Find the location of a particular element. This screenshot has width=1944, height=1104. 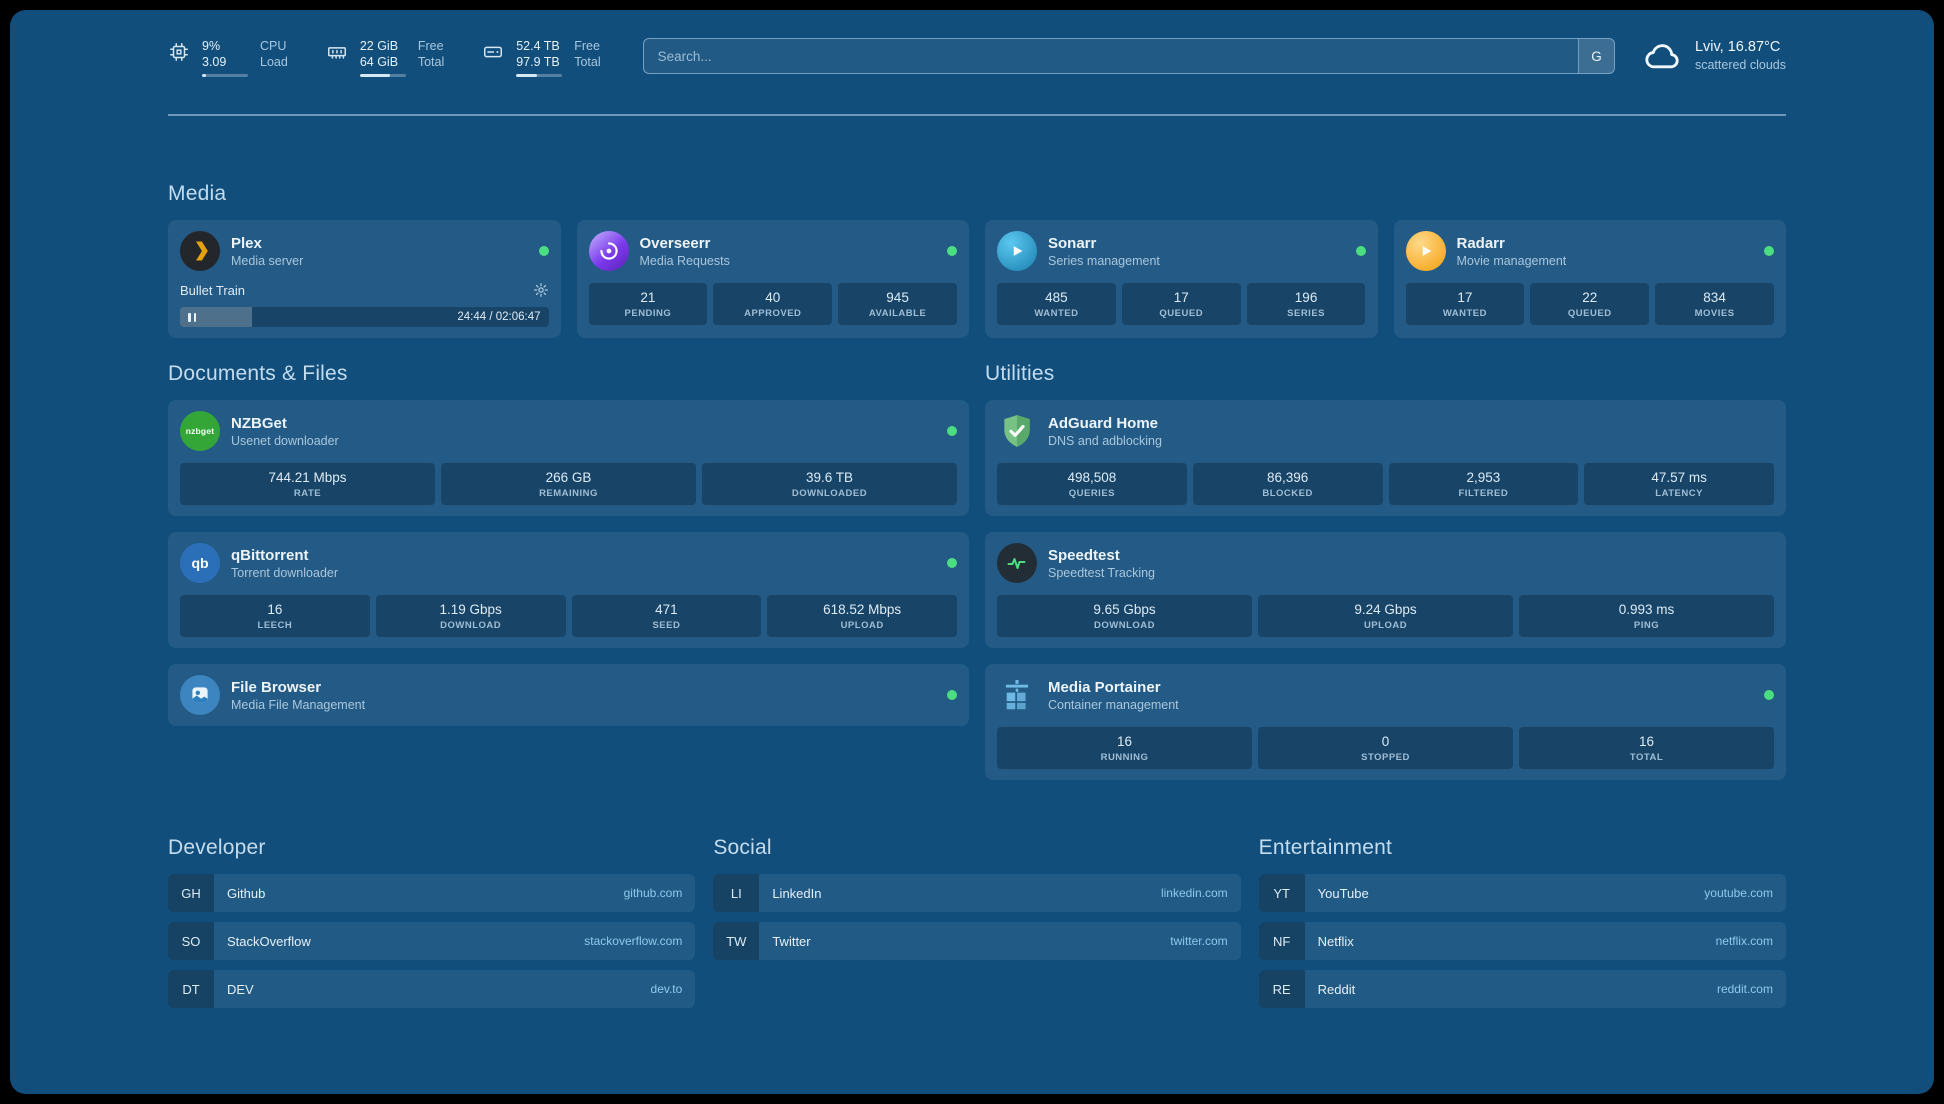

search-bar: G is located at coordinates (1128, 56).